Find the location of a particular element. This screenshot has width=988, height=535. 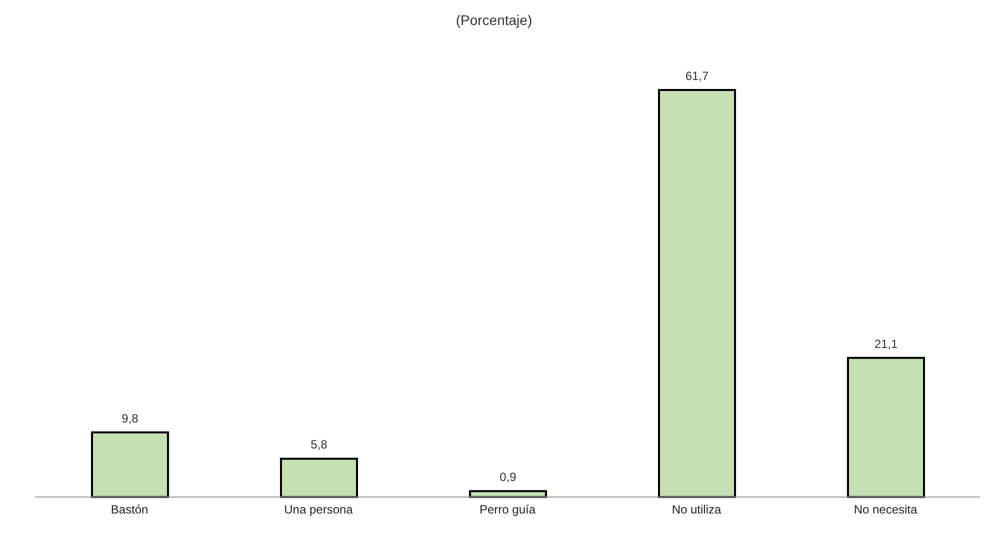

x-tick-label: No necesita is located at coordinates (886, 509).